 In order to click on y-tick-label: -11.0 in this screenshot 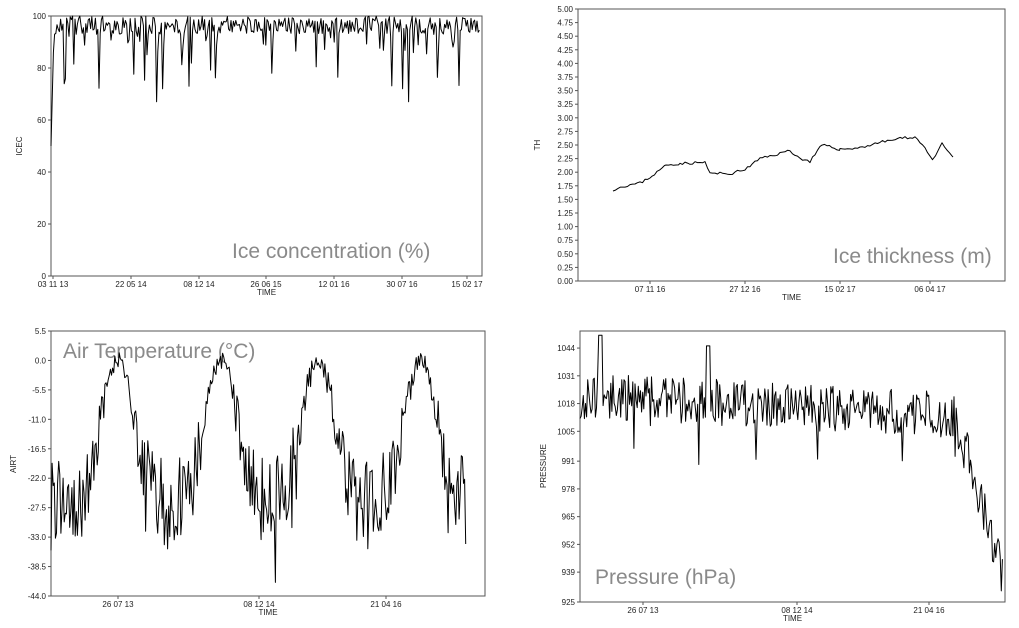, I will do `click(37, 419)`.